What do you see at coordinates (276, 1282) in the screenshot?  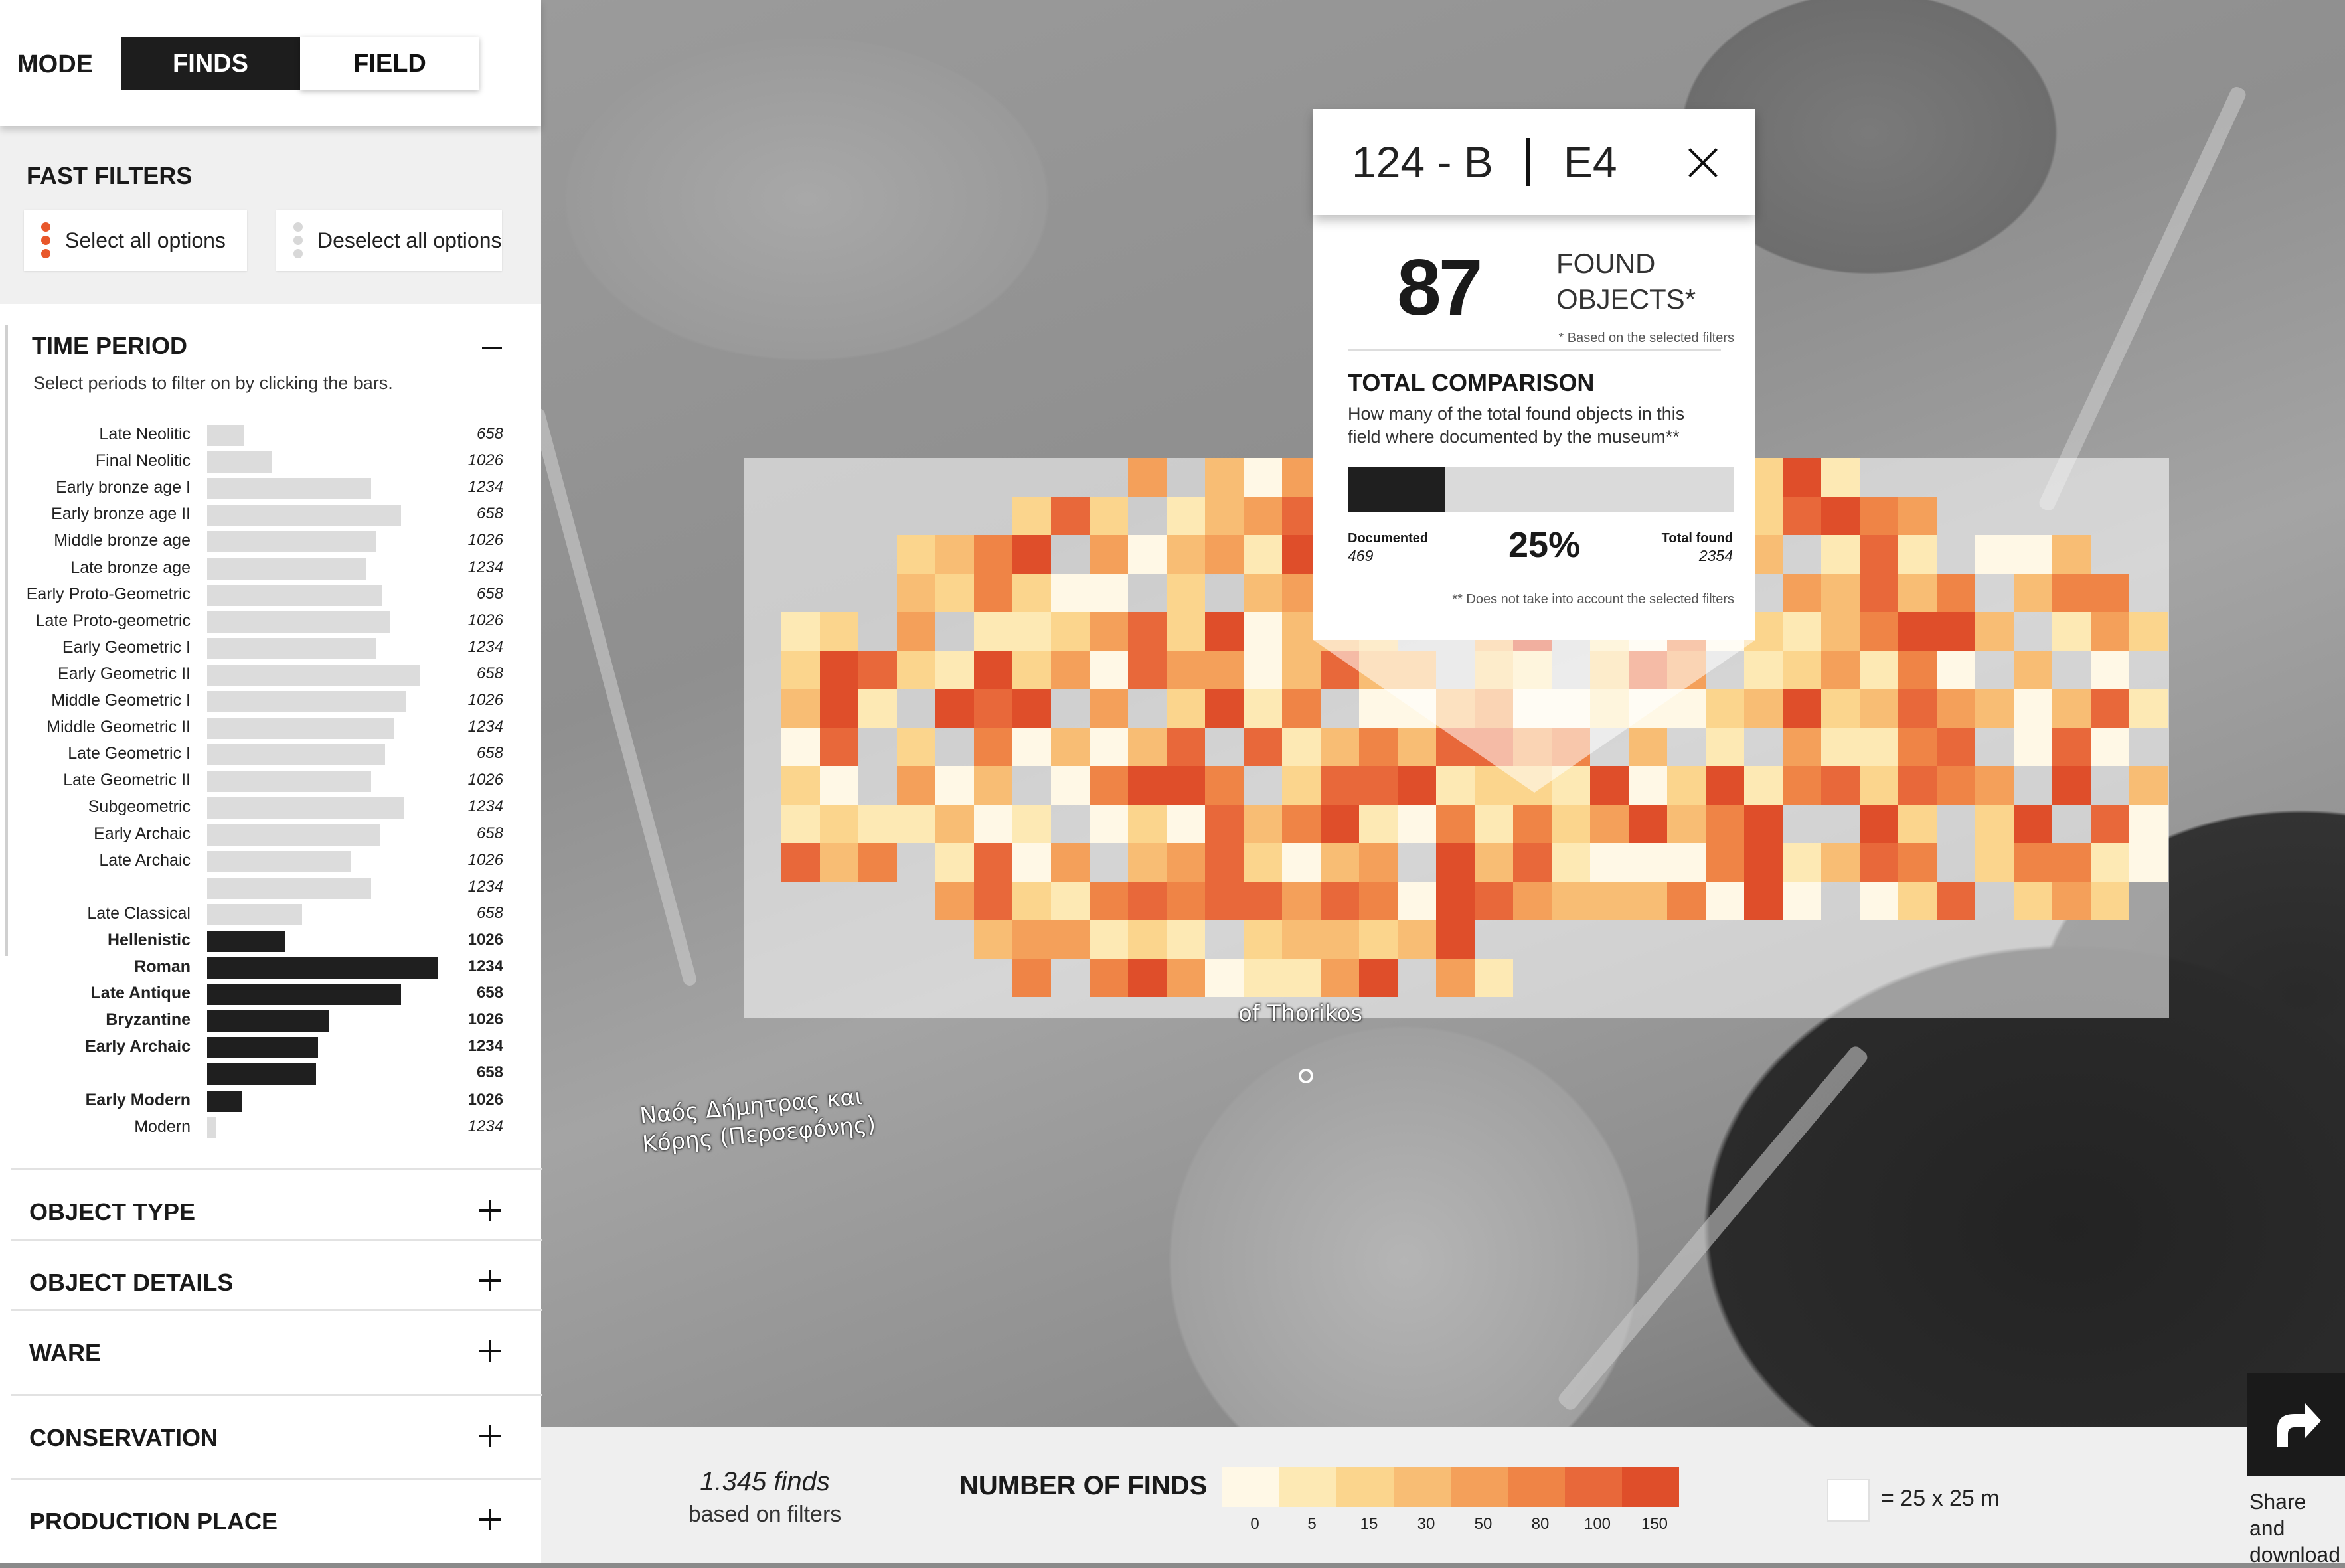 I see `accordion-object-details: OBJECT DETAILS` at bounding box center [276, 1282].